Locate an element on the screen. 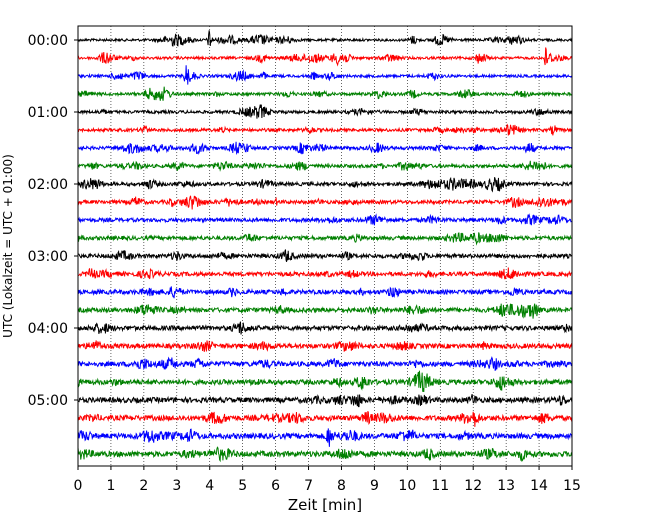 The width and height of the screenshot is (650, 520). trace-04:15 is located at coordinates (325, 346).